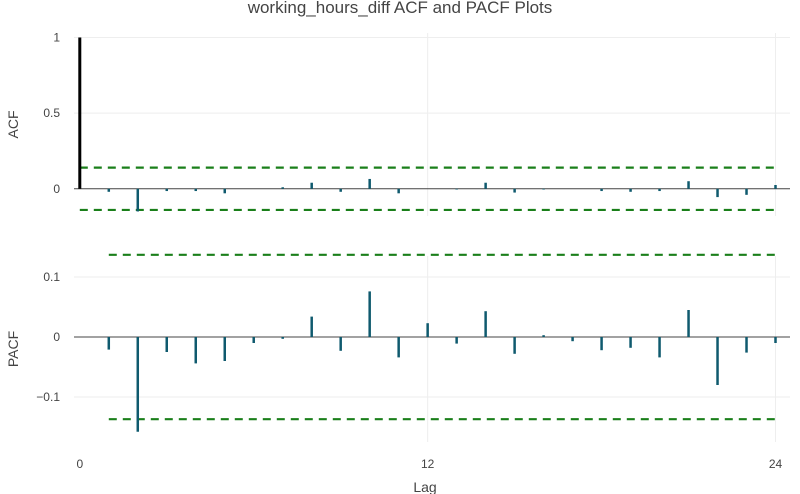 This screenshot has width=800, height=494. Describe the element at coordinates (79, 464) in the screenshot. I see `x-tick-label: 0` at that location.